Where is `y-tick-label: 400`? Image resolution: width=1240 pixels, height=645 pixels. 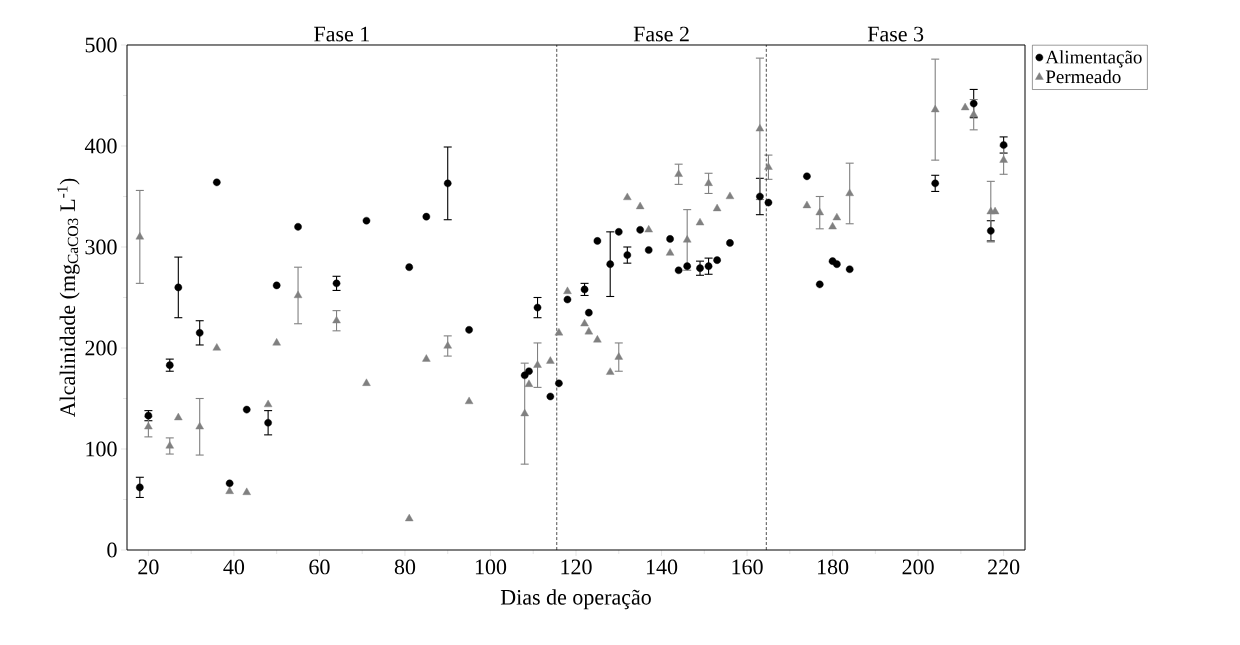 y-tick-label: 400 is located at coordinates (100, 146).